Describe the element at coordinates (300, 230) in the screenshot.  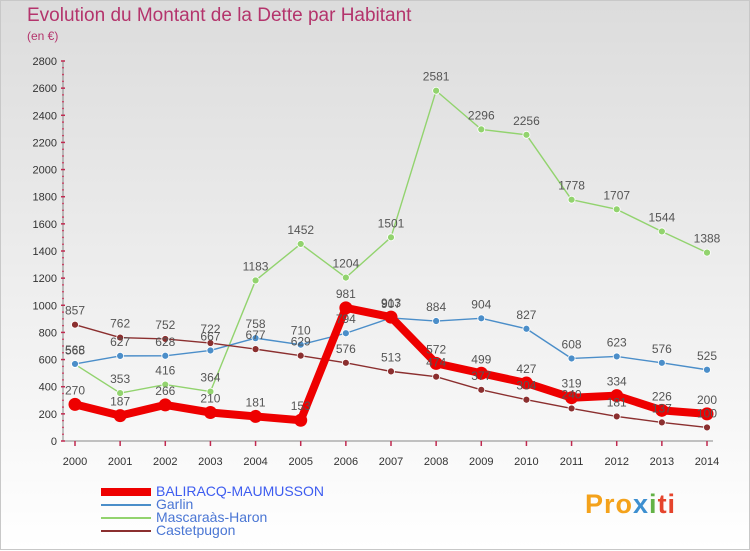
I see `data-label: 1452` at that location.